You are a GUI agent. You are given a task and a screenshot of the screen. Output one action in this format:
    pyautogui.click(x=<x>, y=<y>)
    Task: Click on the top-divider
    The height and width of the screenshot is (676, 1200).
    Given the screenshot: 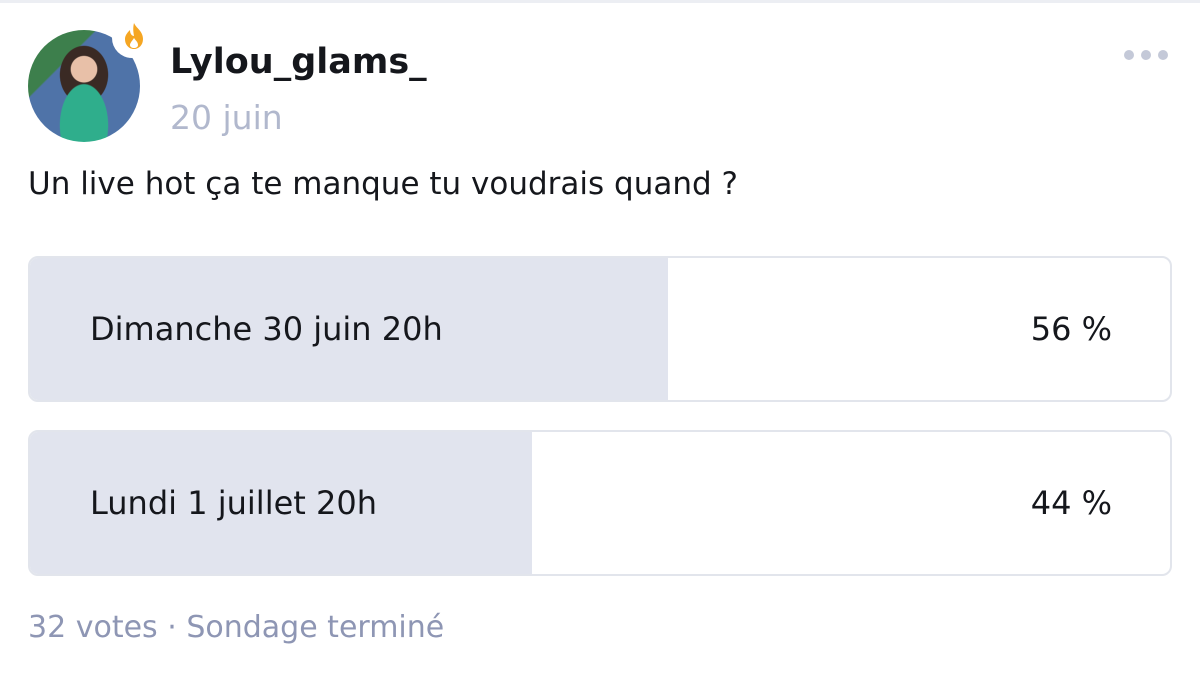 What is the action you would take?
    pyautogui.click(x=600, y=1)
    